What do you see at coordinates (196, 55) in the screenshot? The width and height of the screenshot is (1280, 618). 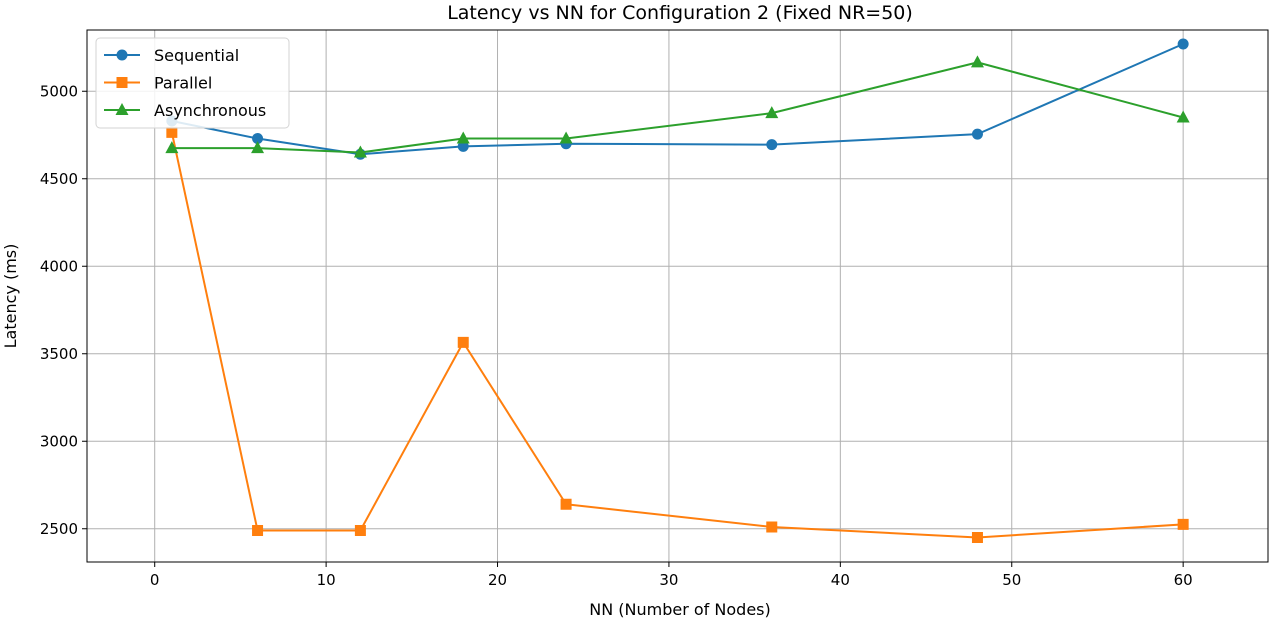 I see `legend-sequential-label: Sequential` at bounding box center [196, 55].